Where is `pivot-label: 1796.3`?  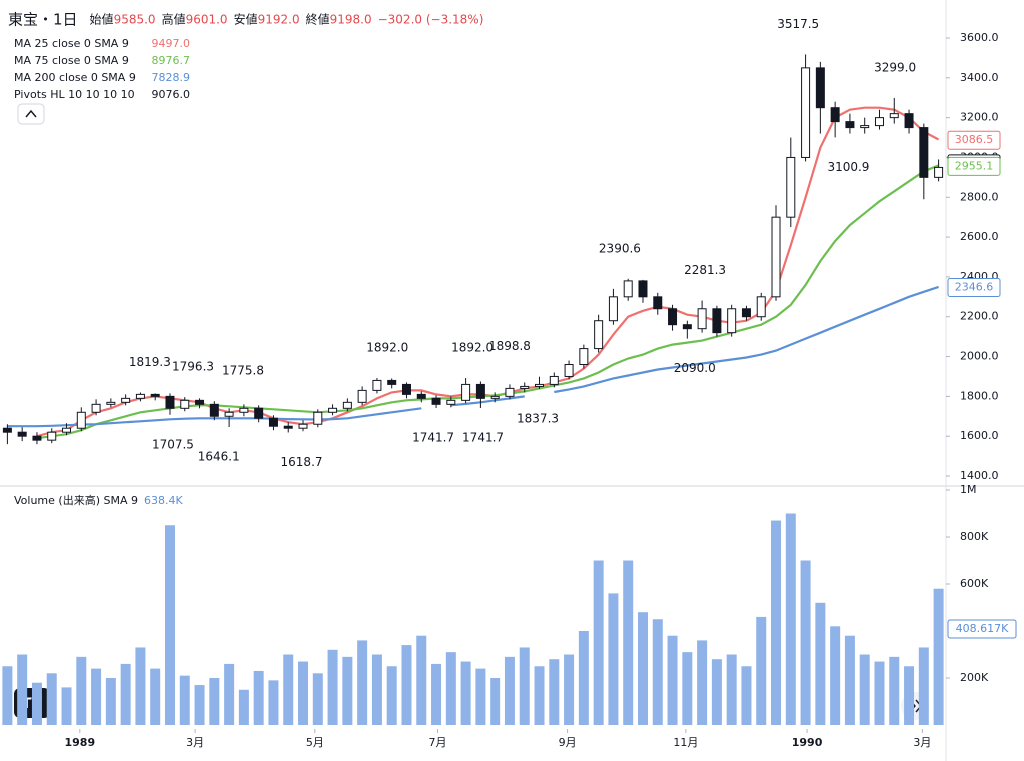
pivot-label: 1796.3 is located at coordinates (193, 367).